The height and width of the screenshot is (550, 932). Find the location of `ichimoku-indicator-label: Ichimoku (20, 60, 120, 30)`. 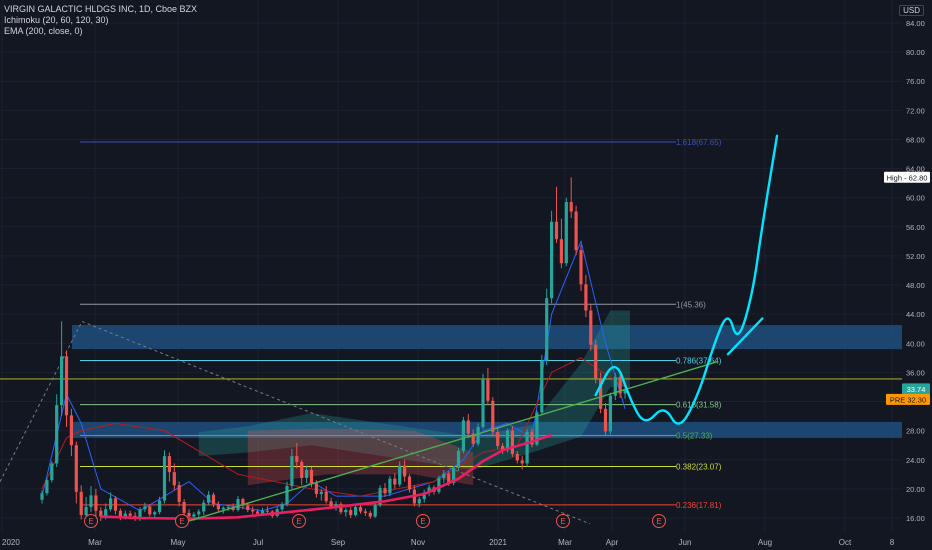

ichimoku-indicator-label: Ichimoku (20, 60, 120, 30) is located at coordinates (56, 20).